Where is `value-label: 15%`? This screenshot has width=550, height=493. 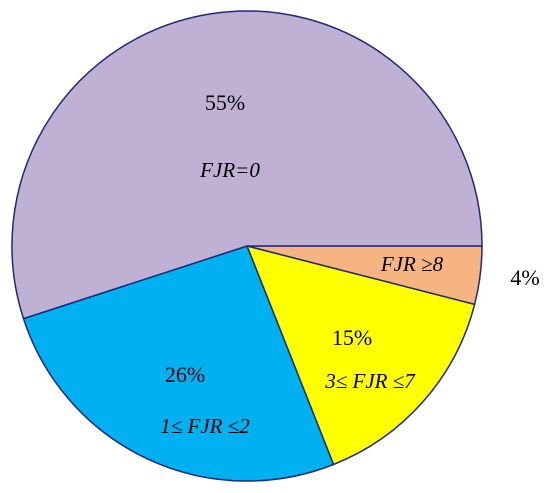
value-label: 15% is located at coordinates (352, 337).